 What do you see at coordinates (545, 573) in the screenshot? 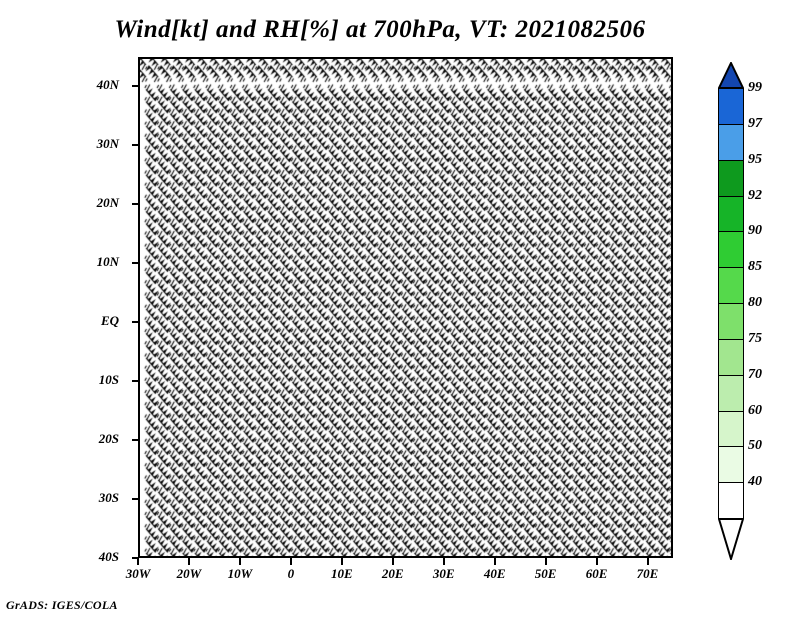
I see `x-axis-label: 50E` at bounding box center [545, 573].